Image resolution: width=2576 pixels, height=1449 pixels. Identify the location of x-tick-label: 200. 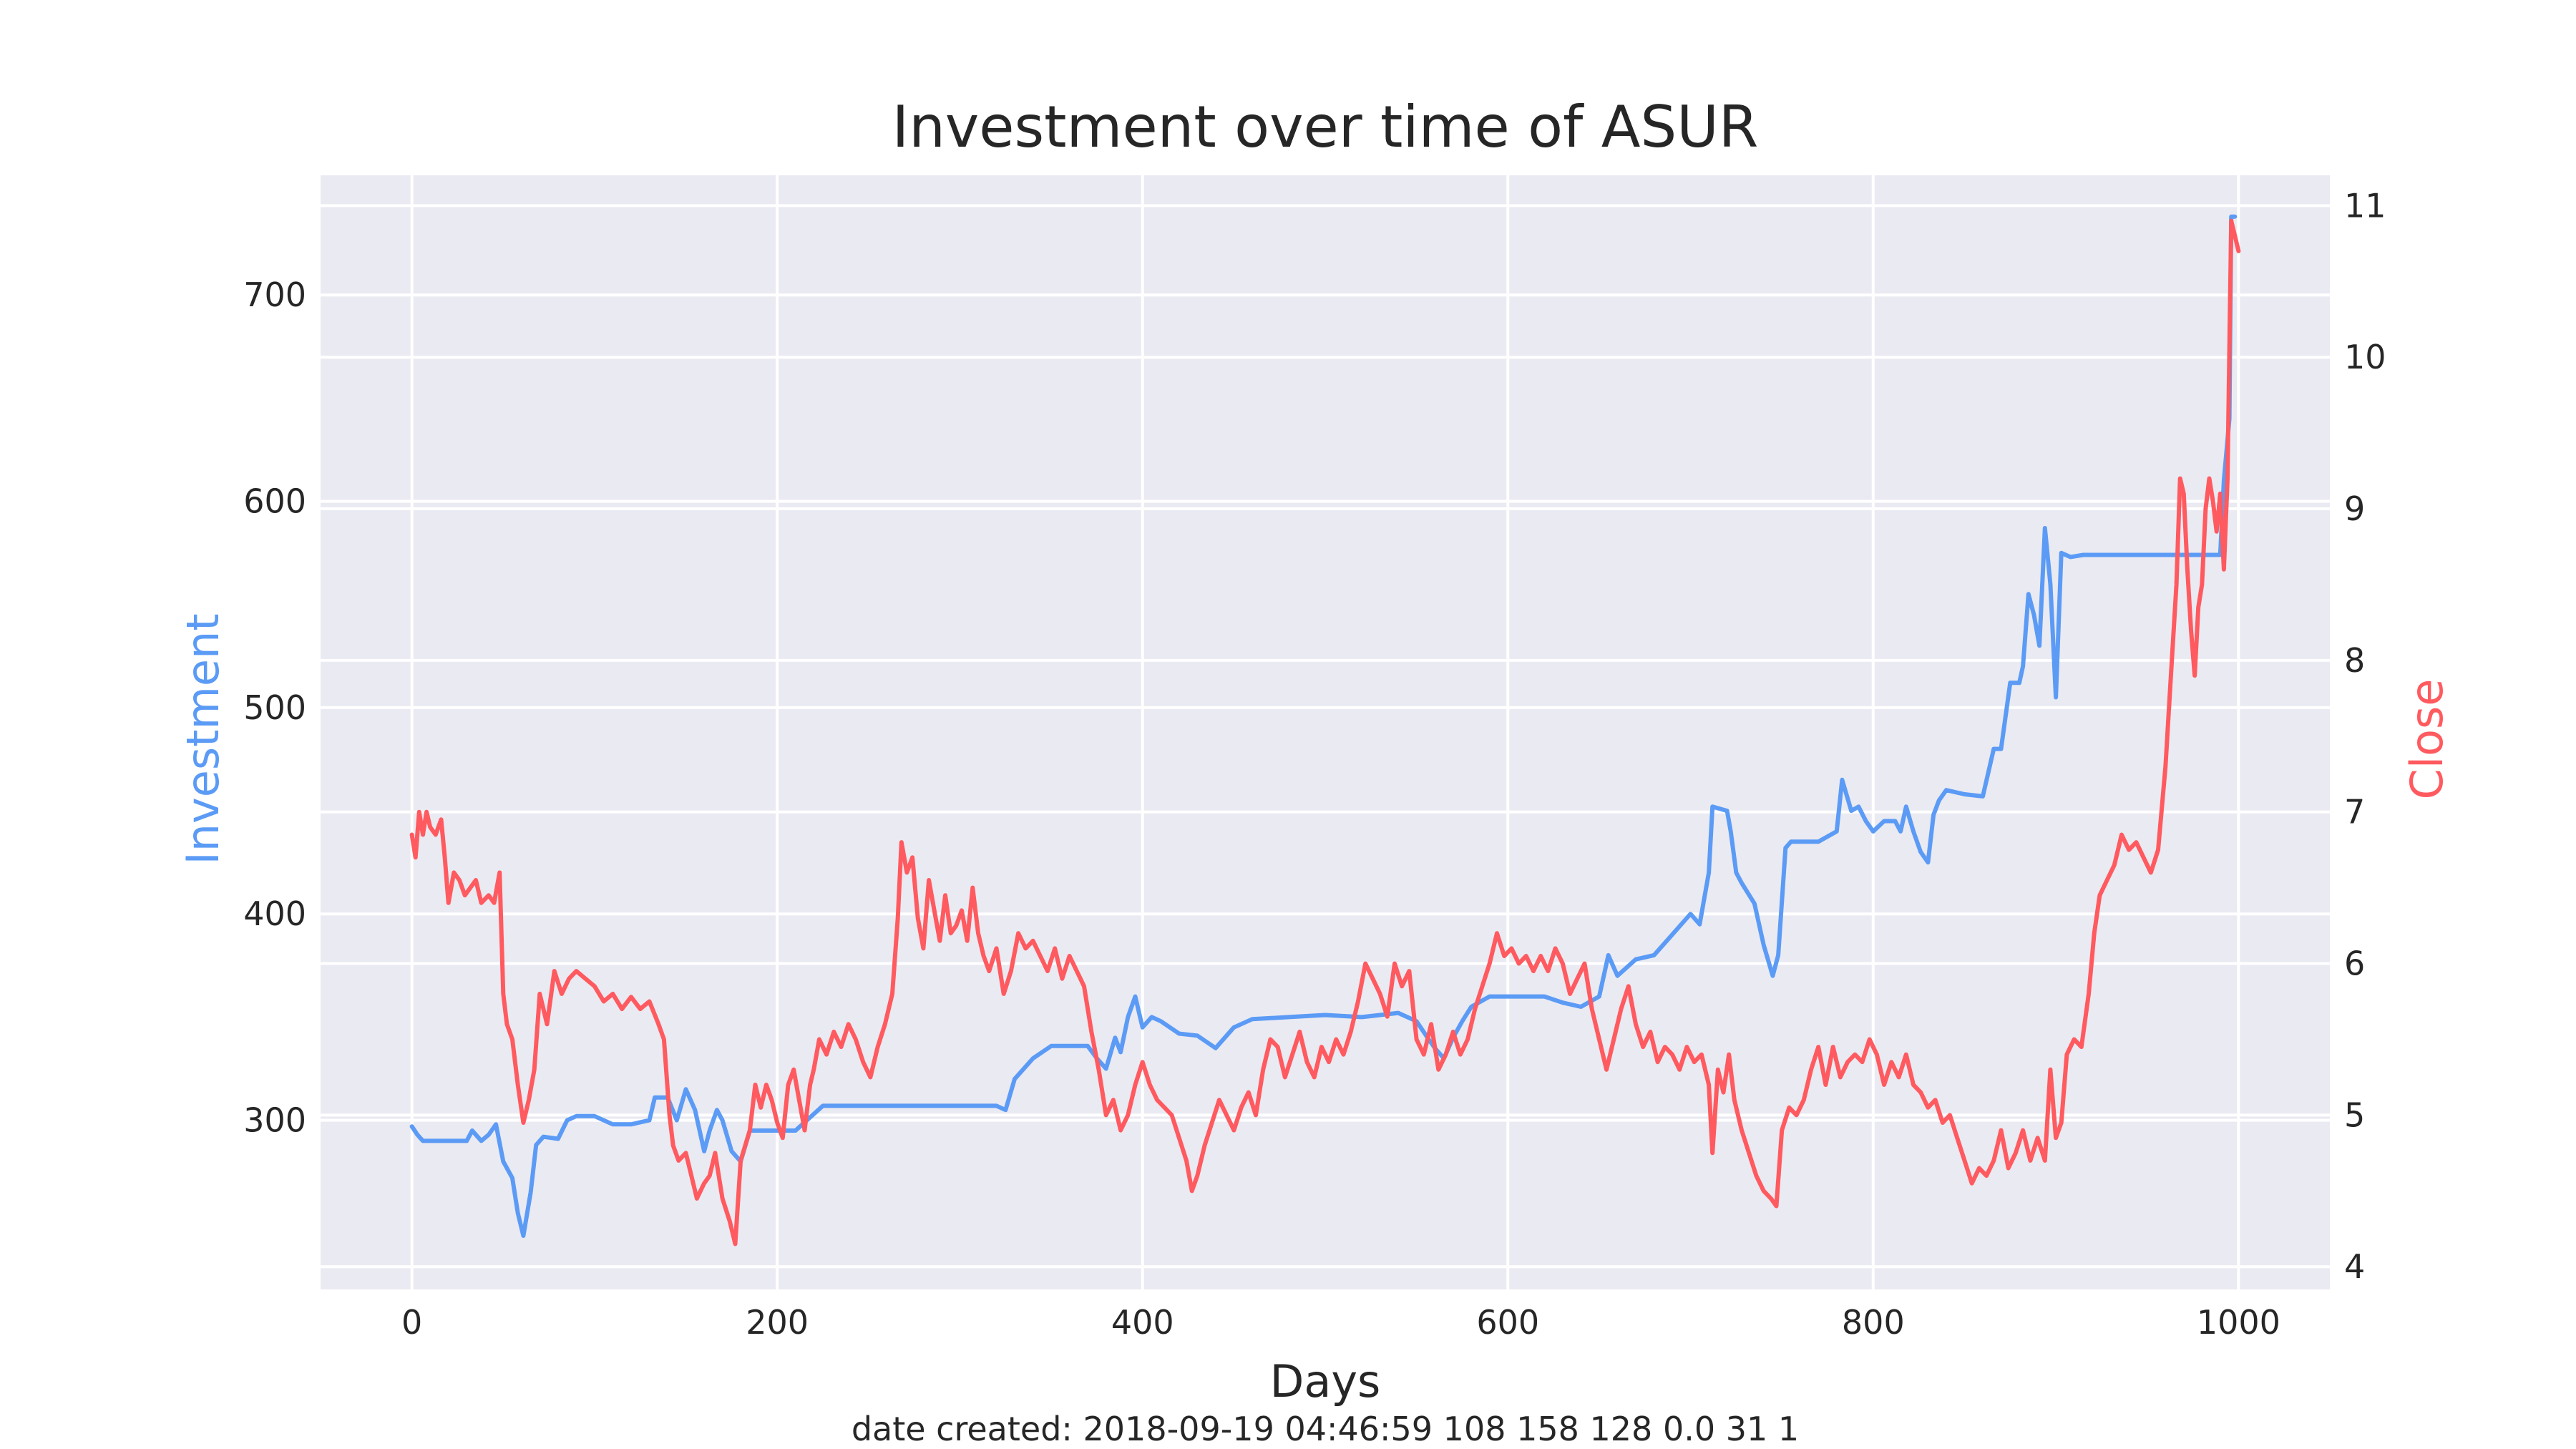
(777, 1322).